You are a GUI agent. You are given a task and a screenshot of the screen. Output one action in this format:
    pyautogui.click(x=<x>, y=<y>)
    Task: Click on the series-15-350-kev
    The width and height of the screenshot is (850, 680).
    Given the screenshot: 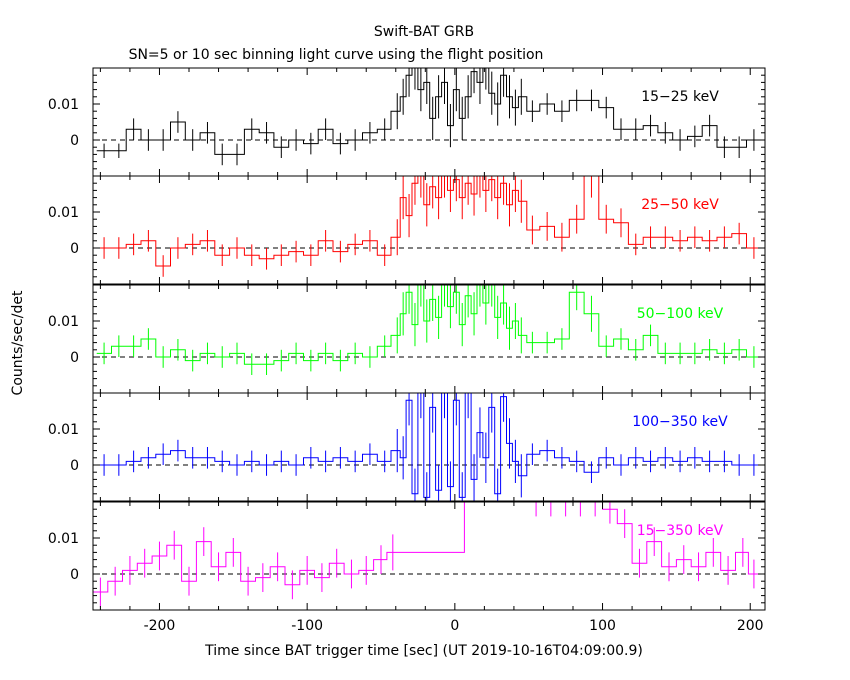 What is the action you would take?
    pyautogui.click(x=426, y=554)
    